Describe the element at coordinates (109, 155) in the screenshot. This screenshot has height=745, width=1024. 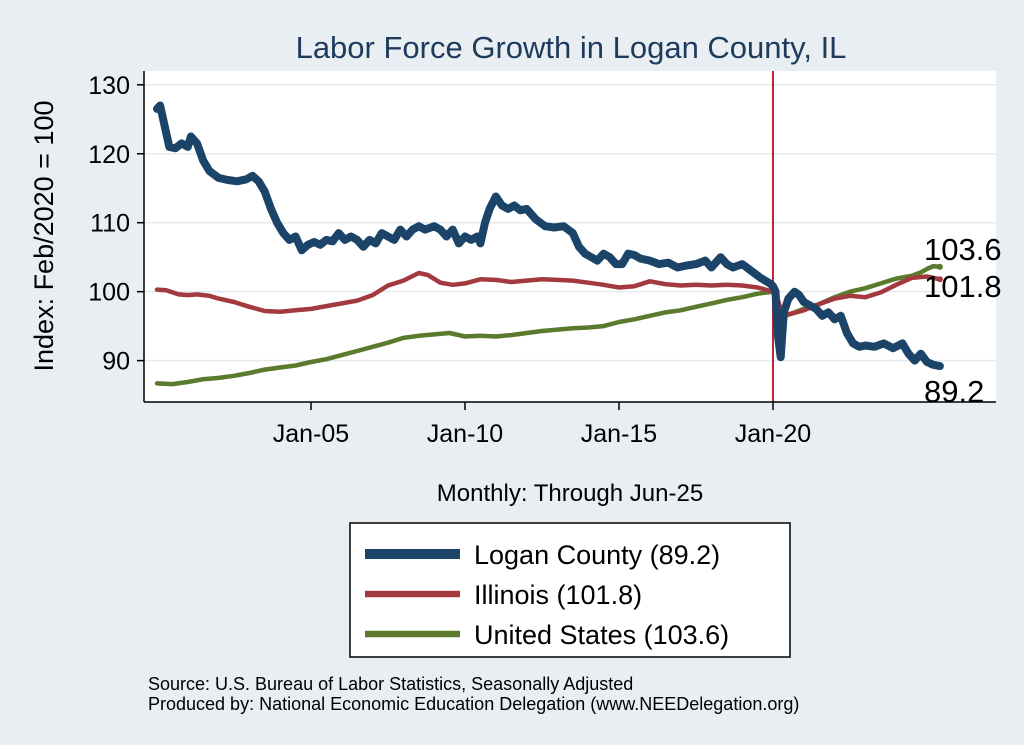
I see `y-tick-label: 120` at that location.